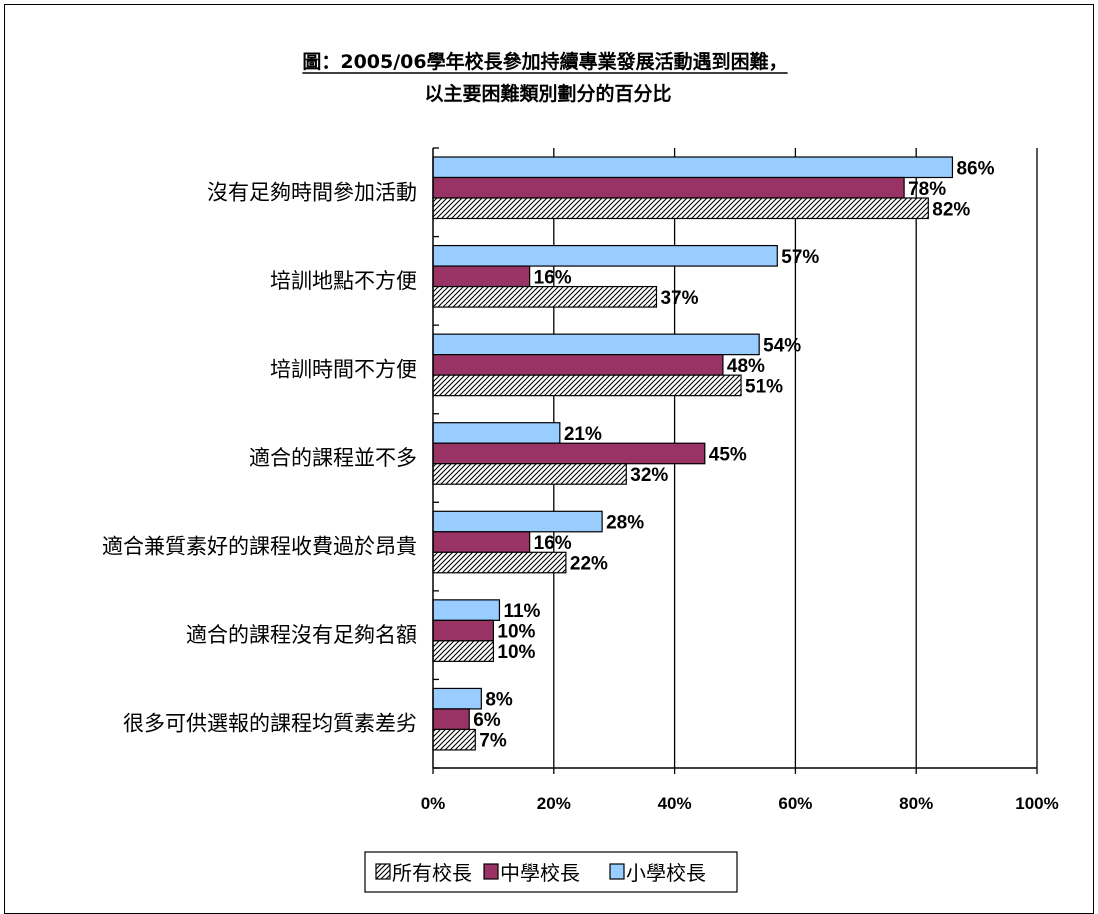  I want to click on legend-box, so click(551, 872).